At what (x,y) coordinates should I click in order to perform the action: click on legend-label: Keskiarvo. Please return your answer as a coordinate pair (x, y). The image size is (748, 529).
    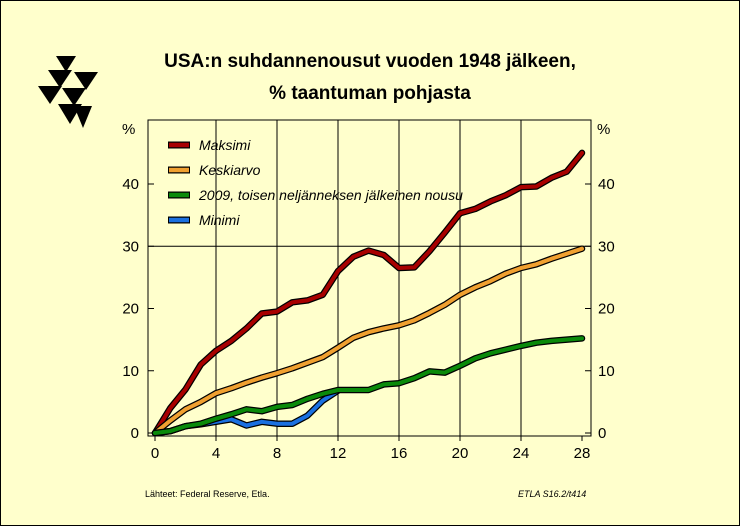
    Looking at the image, I should click on (230, 170).